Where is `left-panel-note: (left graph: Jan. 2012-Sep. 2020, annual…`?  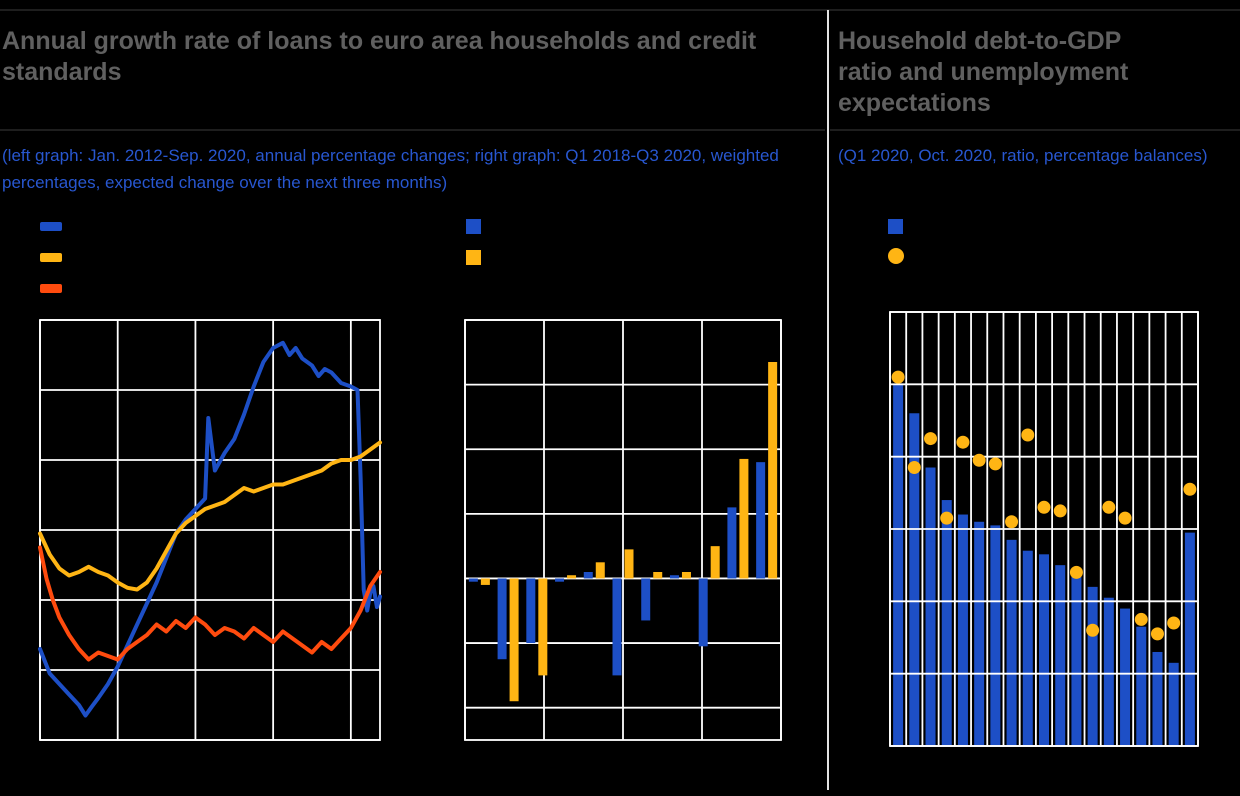
left-panel-note: (left graph: Jan. 2012-Sep. 2020, annual… is located at coordinates (390, 169).